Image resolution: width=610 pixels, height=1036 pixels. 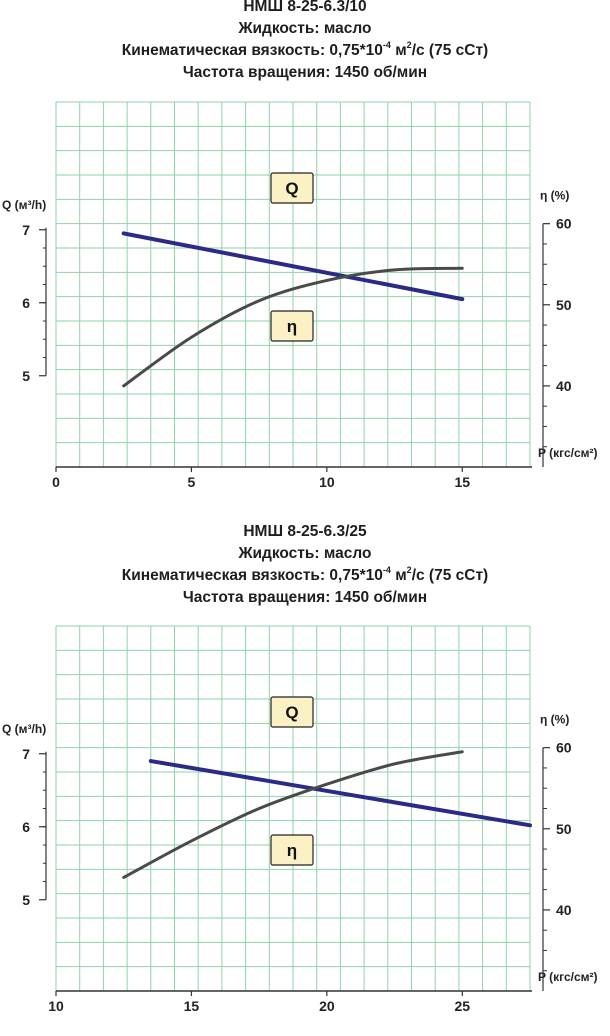 I want to click on chart-1-eta-badge: η, so click(x=292, y=326).